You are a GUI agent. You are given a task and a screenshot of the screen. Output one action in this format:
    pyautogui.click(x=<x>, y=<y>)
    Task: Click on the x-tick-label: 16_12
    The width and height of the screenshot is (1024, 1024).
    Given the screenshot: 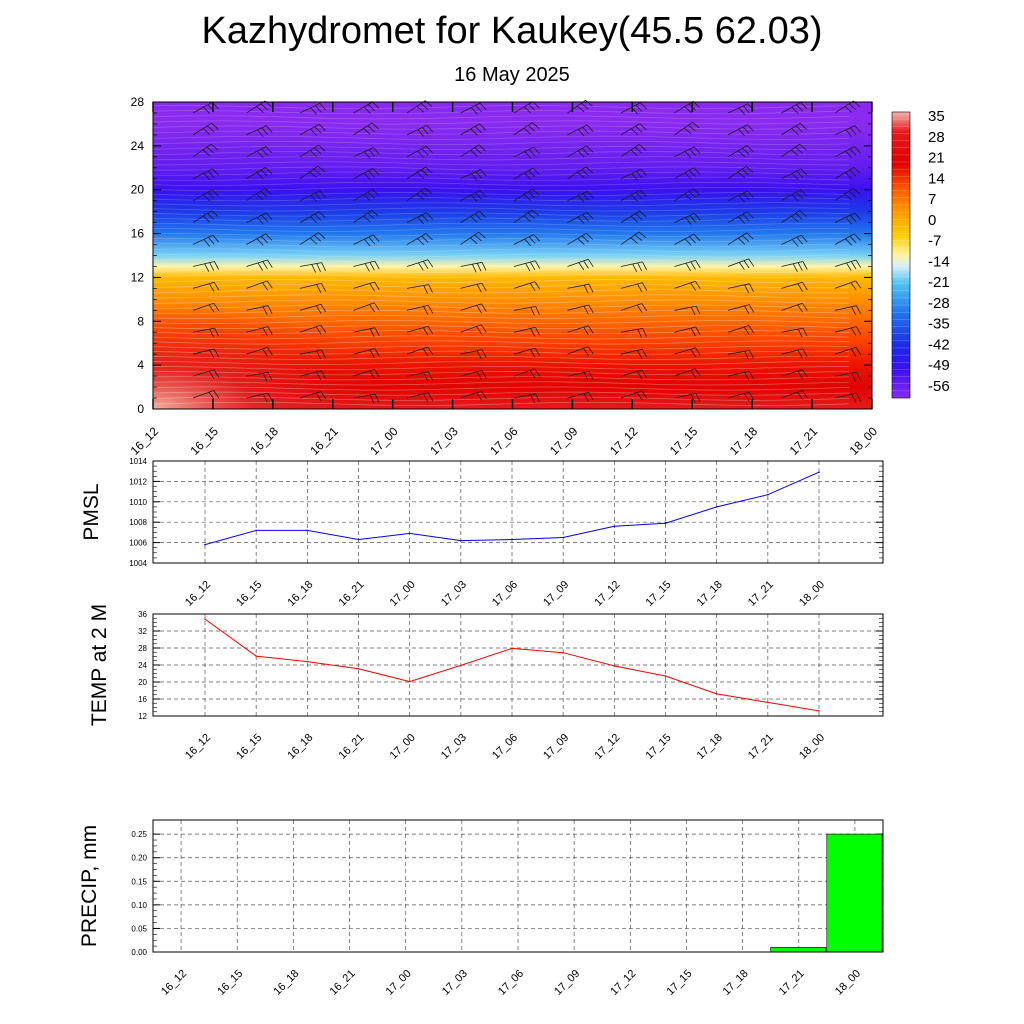 What is the action you would take?
    pyautogui.click(x=174, y=983)
    